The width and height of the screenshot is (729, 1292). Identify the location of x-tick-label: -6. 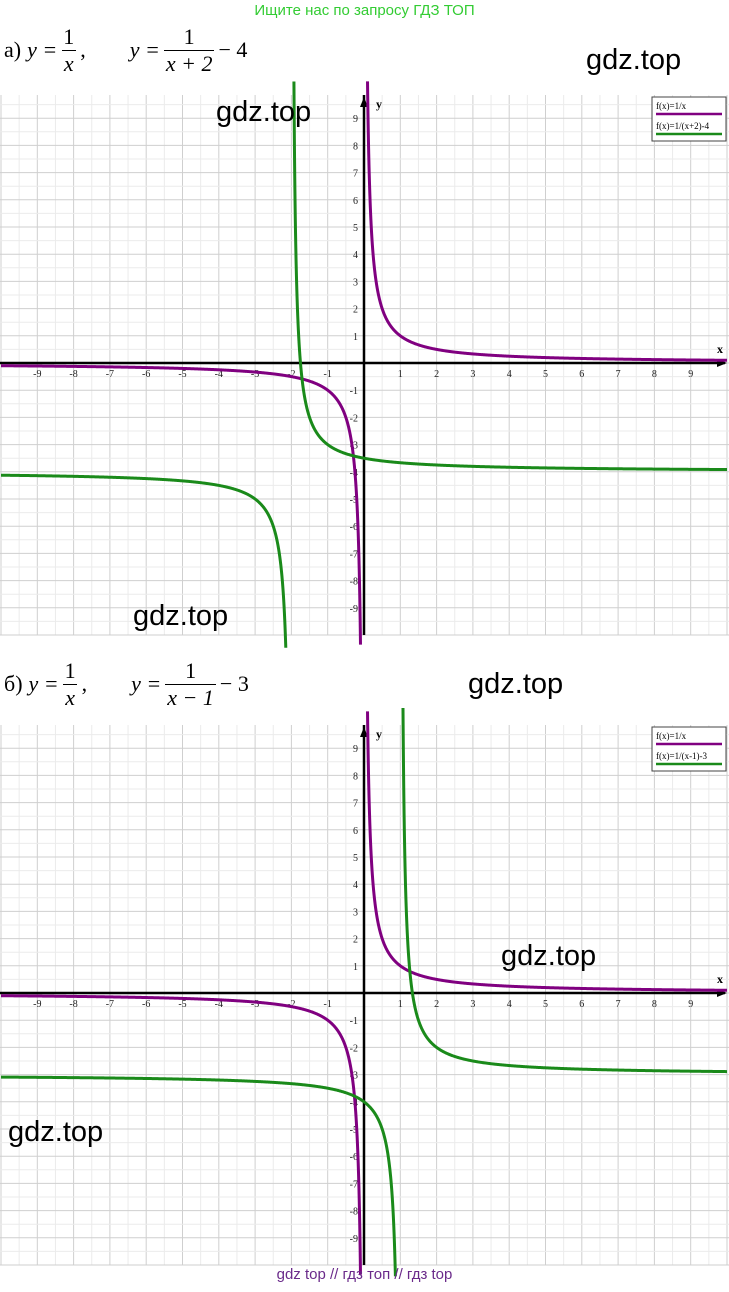
(146, 374).